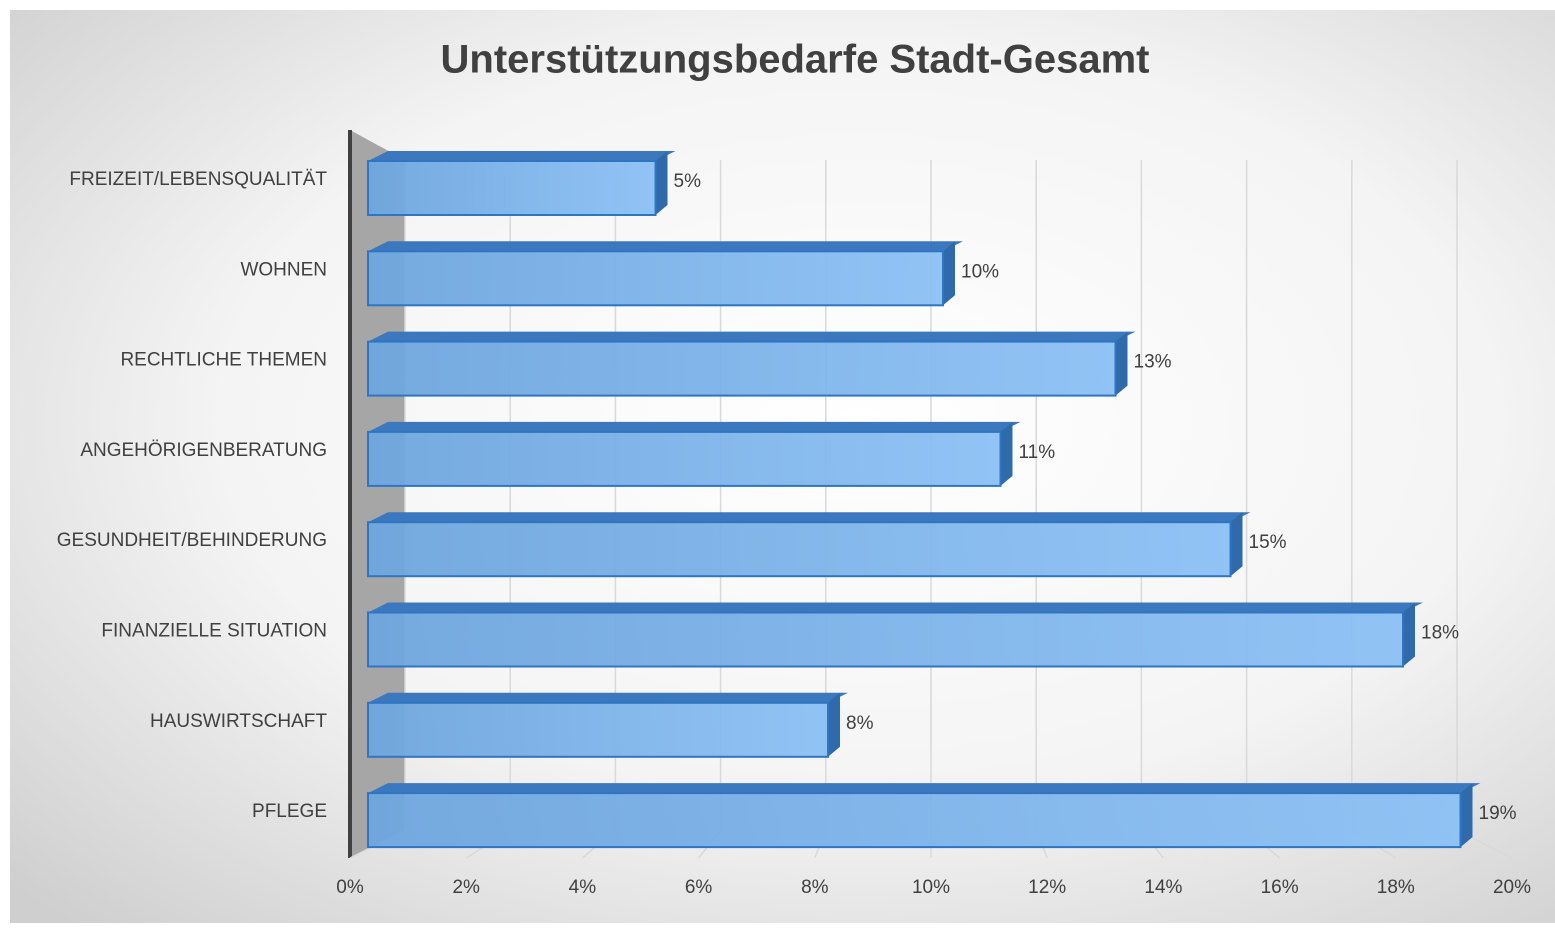 The image size is (1555, 928). I want to click on x-tick-label: 4%, so click(583, 887).